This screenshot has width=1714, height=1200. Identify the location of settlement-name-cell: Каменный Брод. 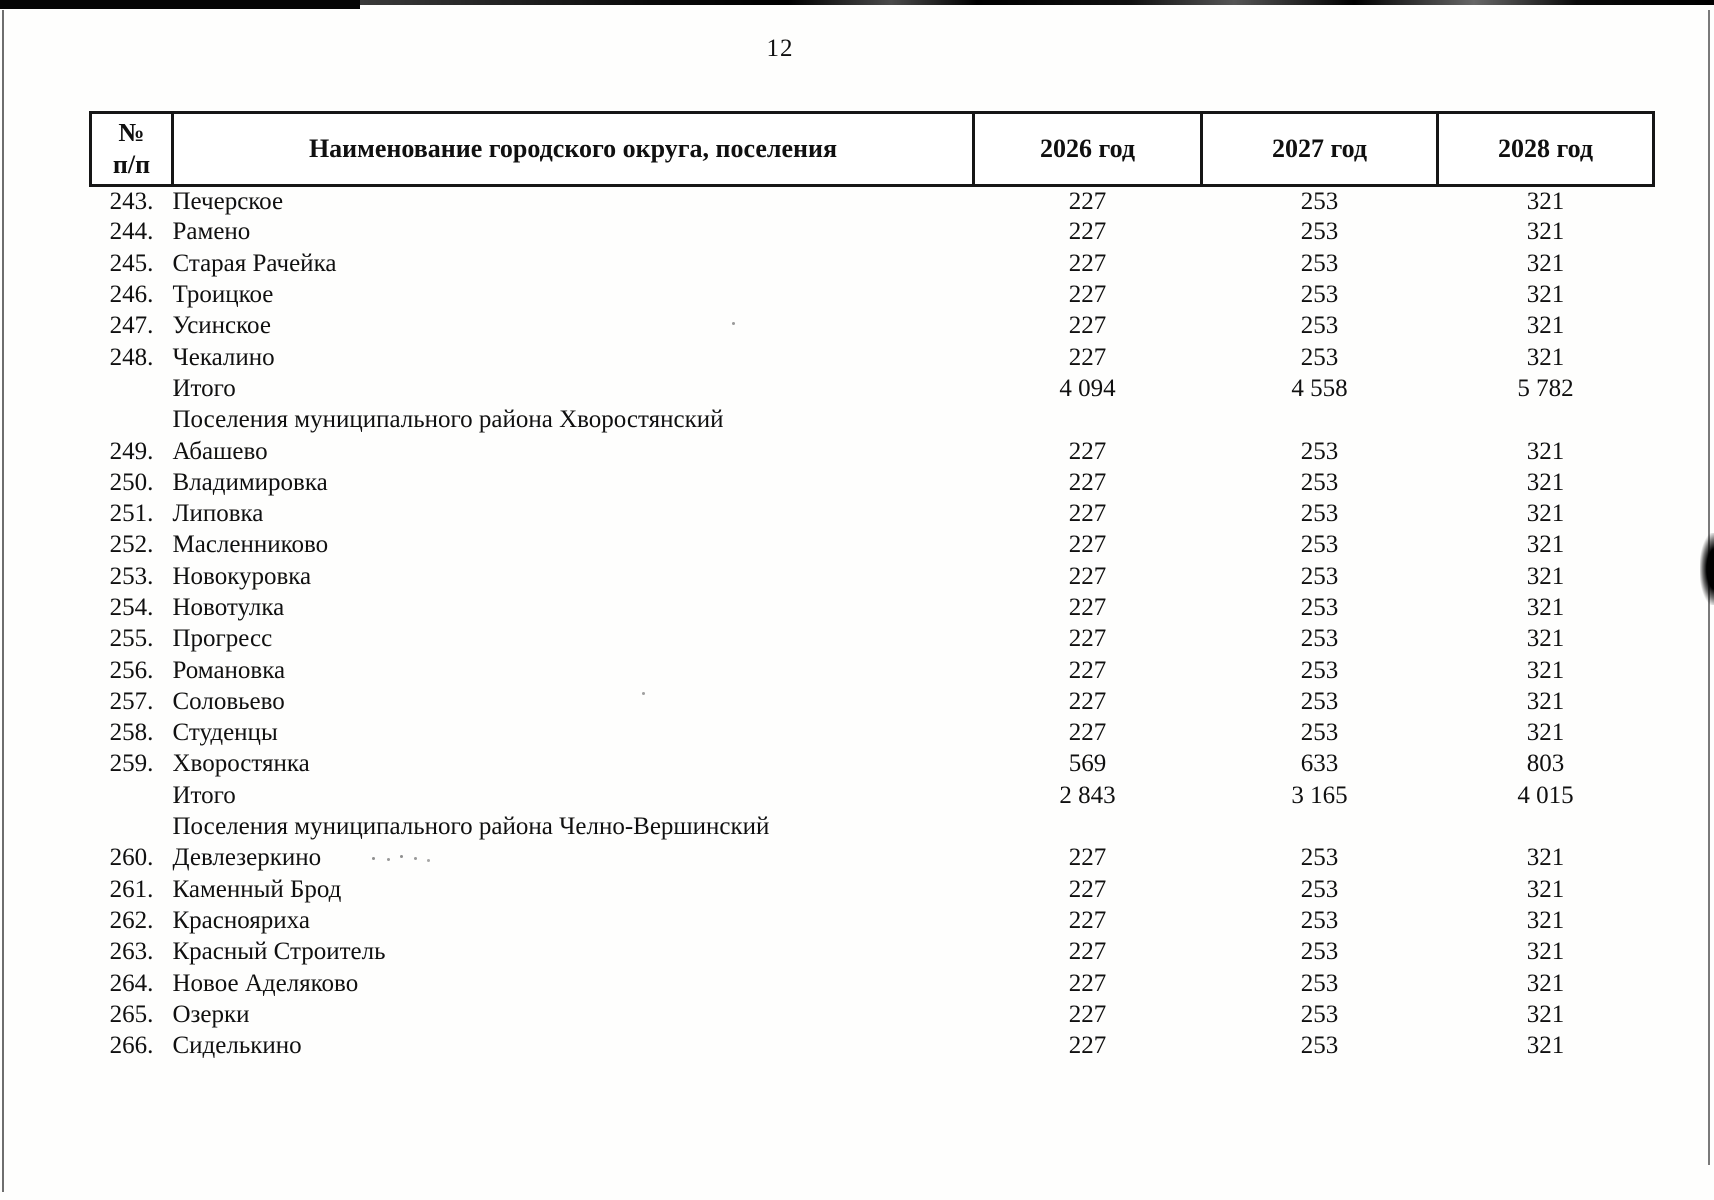
(257, 889).